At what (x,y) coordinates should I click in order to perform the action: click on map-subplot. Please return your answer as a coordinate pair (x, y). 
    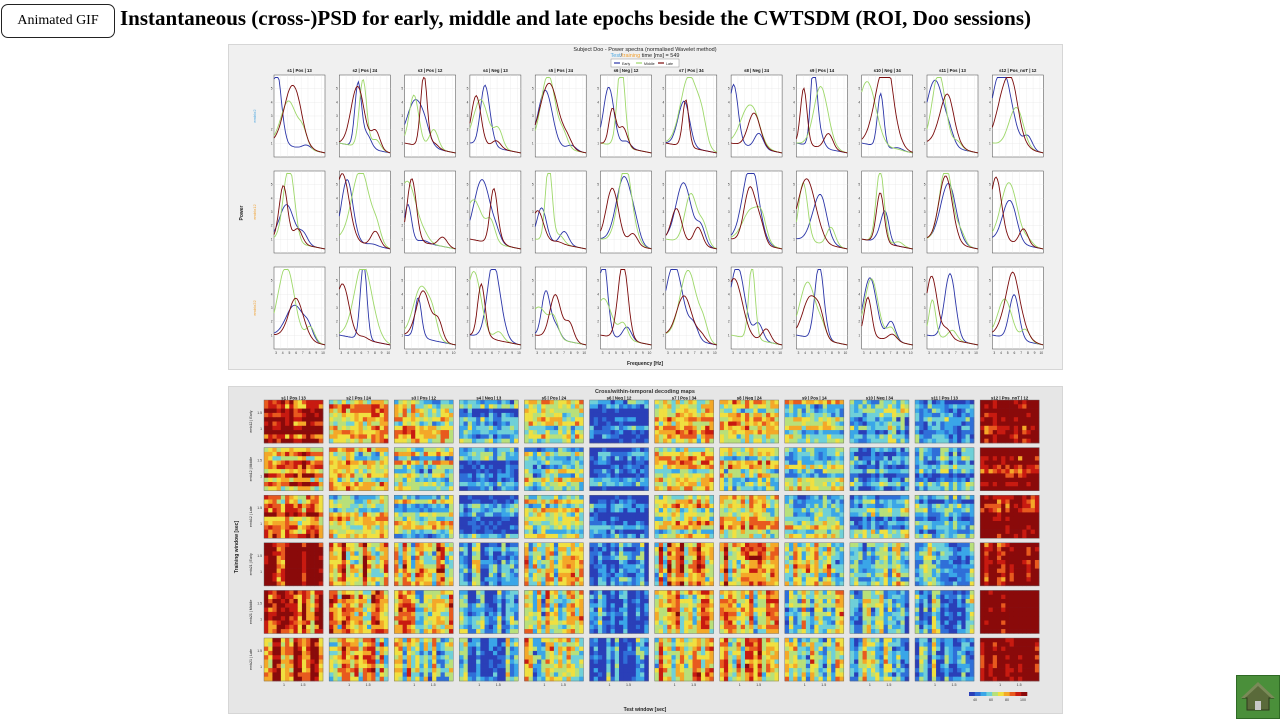
    Looking at the image, I should click on (293, 469).